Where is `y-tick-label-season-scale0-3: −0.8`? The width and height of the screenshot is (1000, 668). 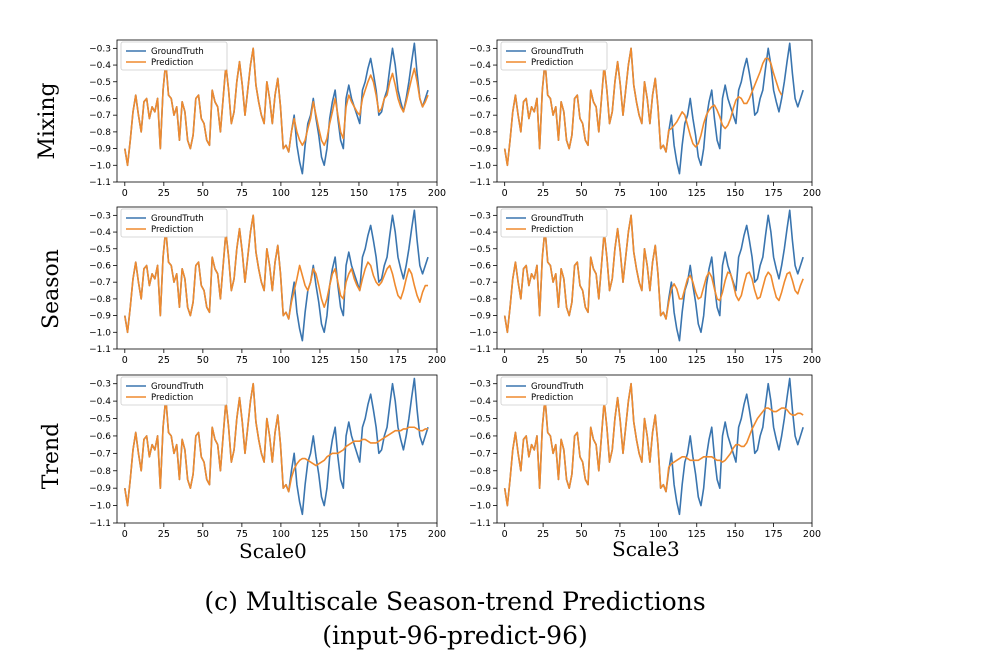
y-tick-label-season-scale0-3: −0.8 is located at coordinates (100, 300).